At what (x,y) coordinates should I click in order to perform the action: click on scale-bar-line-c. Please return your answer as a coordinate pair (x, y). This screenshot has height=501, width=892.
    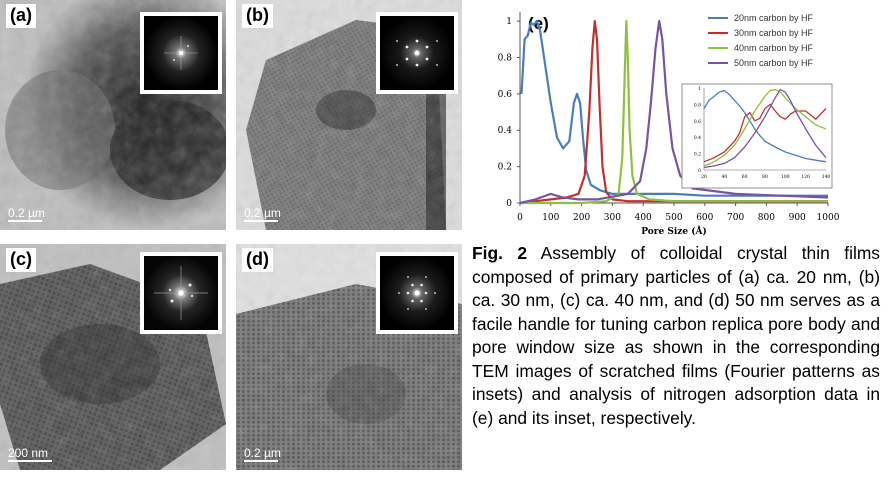
    Looking at the image, I should click on (30, 461).